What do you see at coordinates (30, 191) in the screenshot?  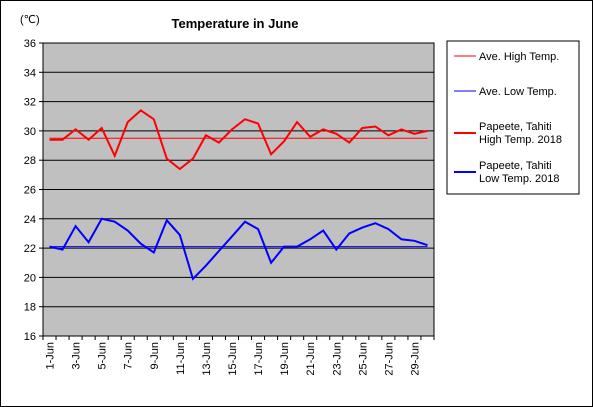 I see `y-tick-label-26: 26` at bounding box center [30, 191].